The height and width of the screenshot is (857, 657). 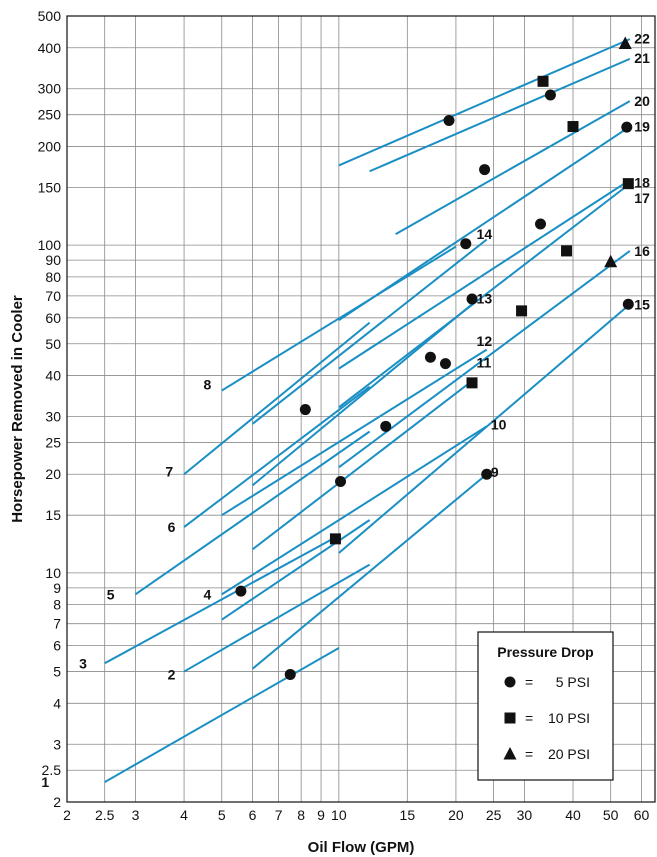 I want to click on legend-entry-label: 20 PSI, so click(x=569, y=754).